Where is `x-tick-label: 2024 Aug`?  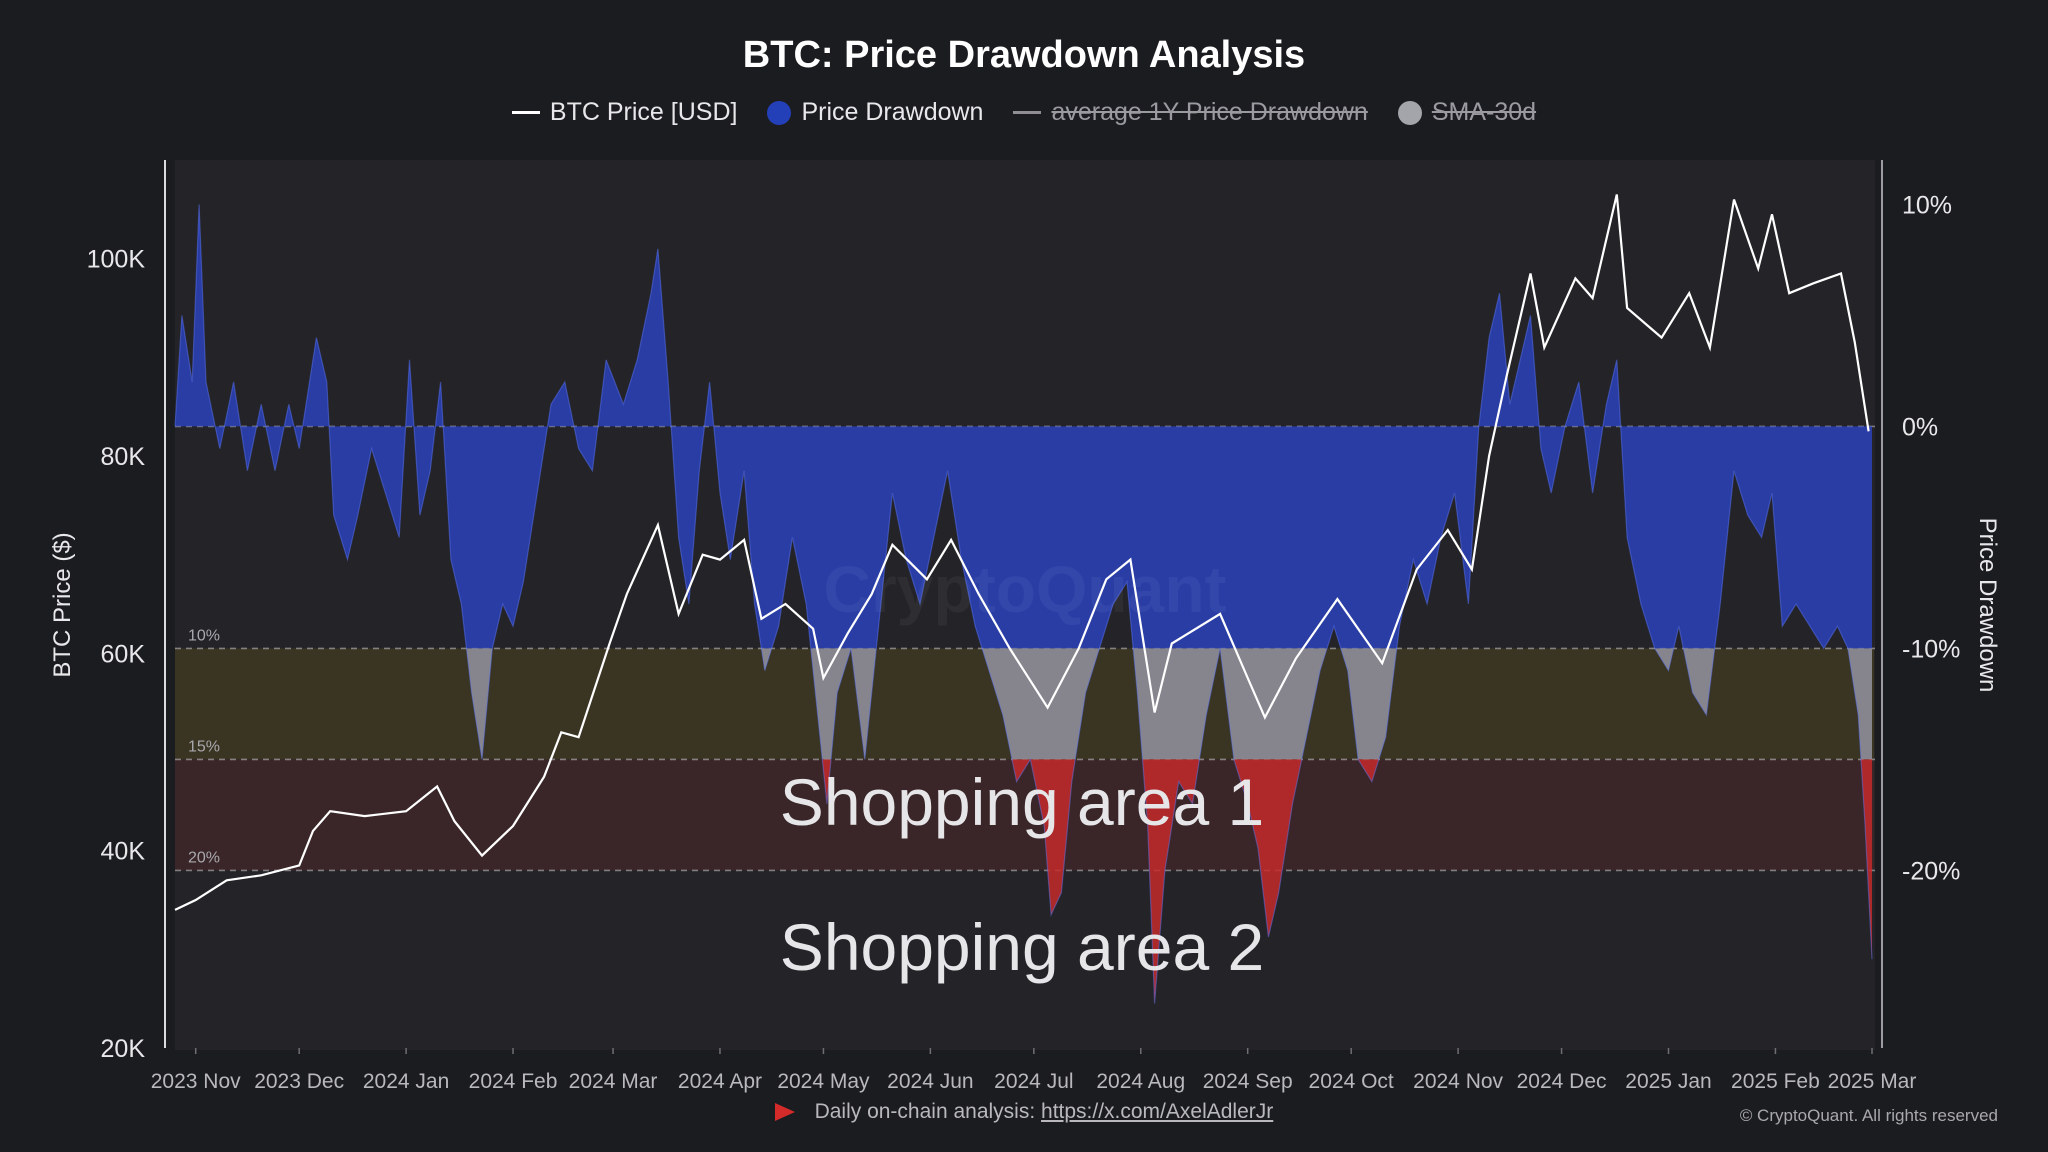 x-tick-label: 2024 Aug is located at coordinates (1140, 1081).